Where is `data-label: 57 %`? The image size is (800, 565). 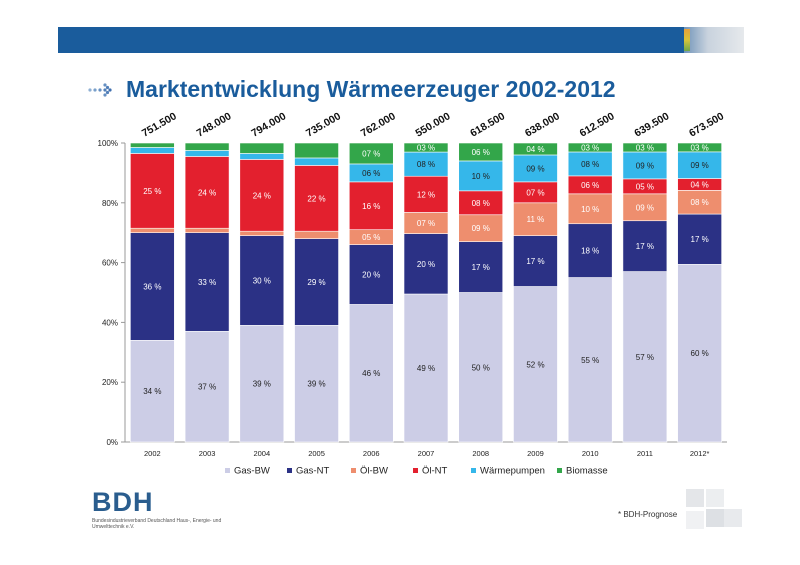
data-label: 57 % is located at coordinates (645, 357).